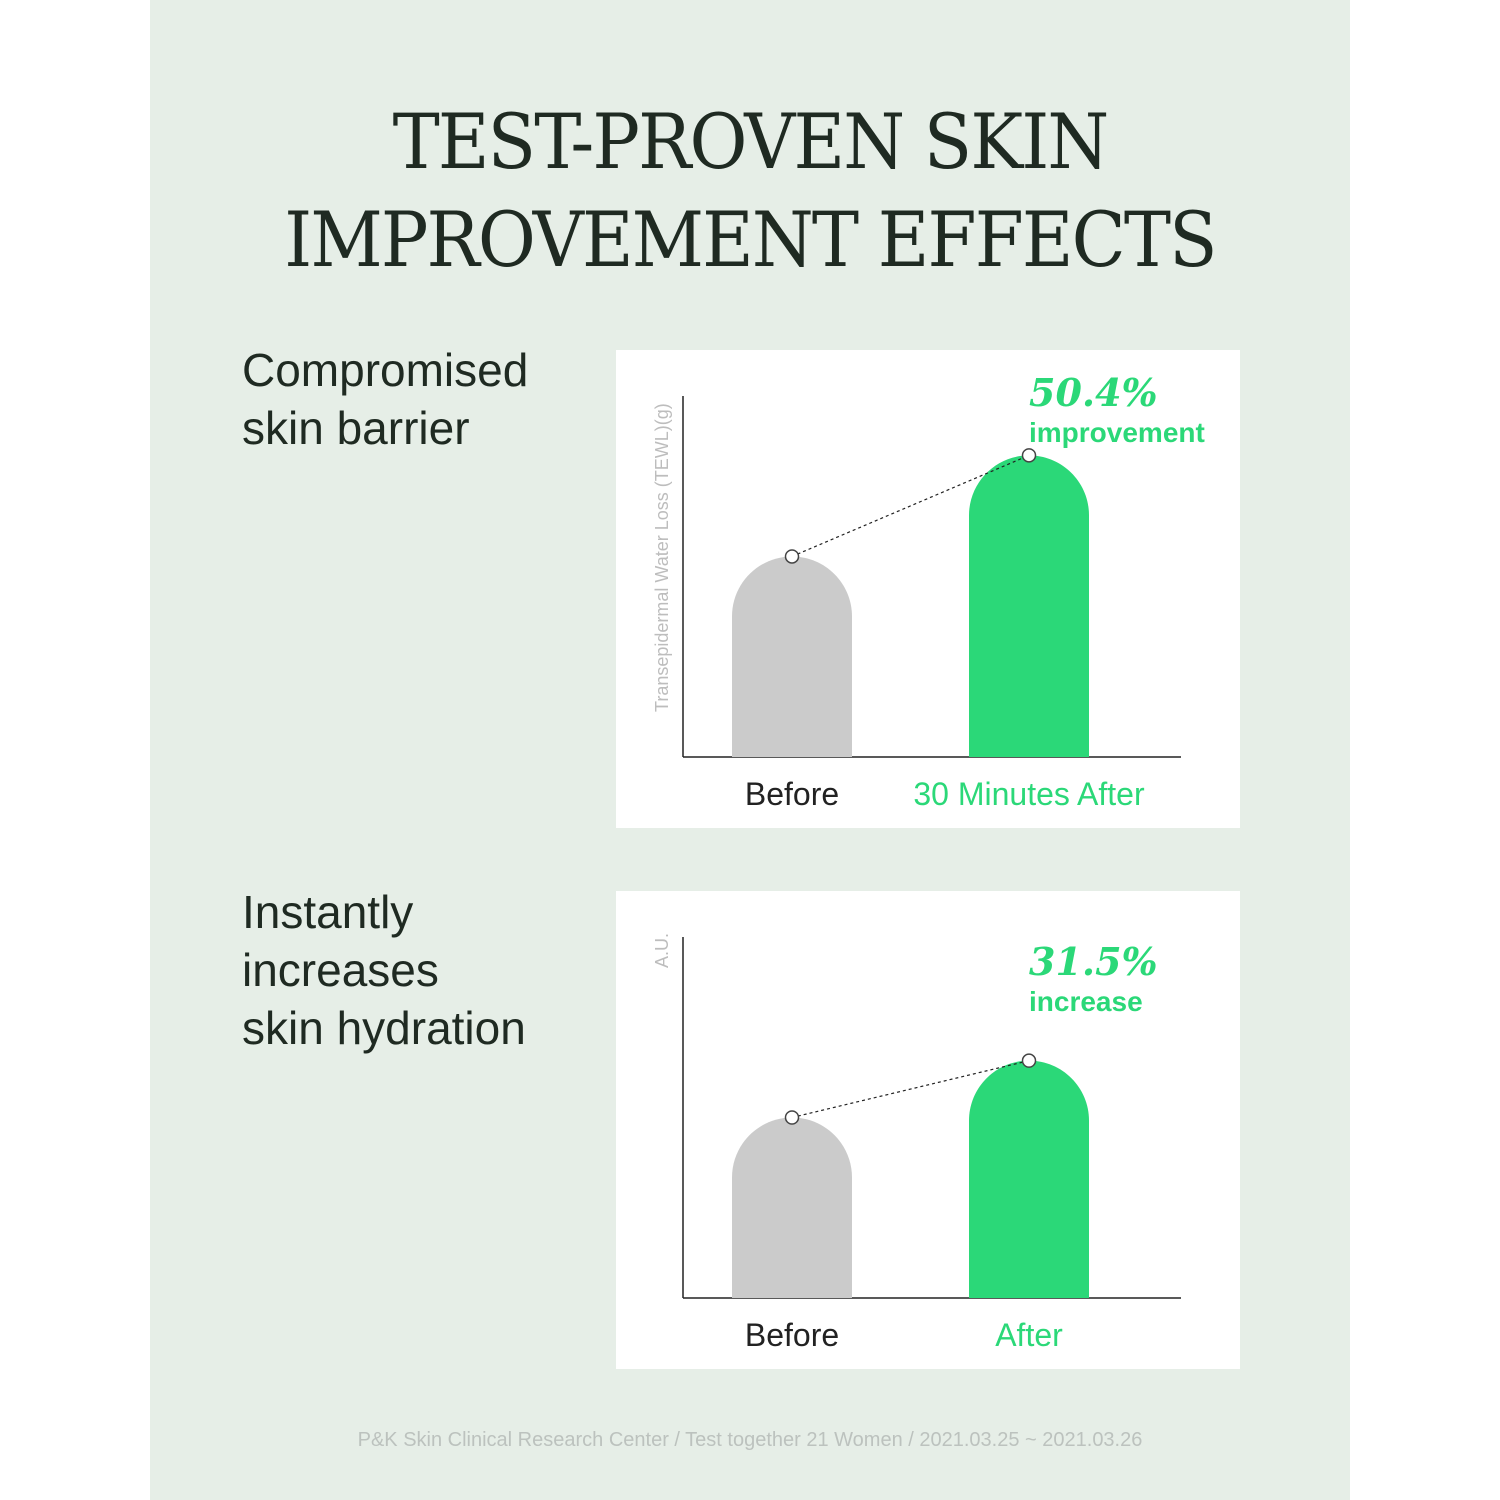  Describe the element at coordinates (1093, 392) in the screenshot. I see `annotation-value: 50.4%` at that location.